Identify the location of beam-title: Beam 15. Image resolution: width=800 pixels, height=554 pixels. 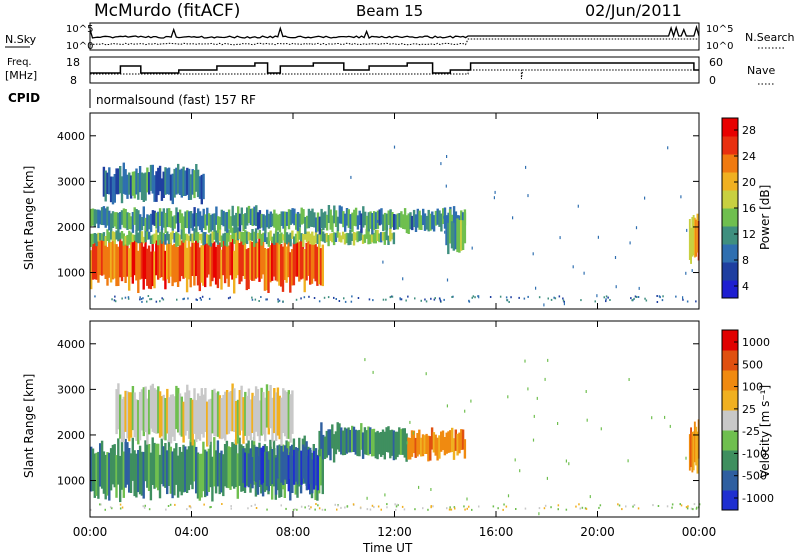
(389, 11).